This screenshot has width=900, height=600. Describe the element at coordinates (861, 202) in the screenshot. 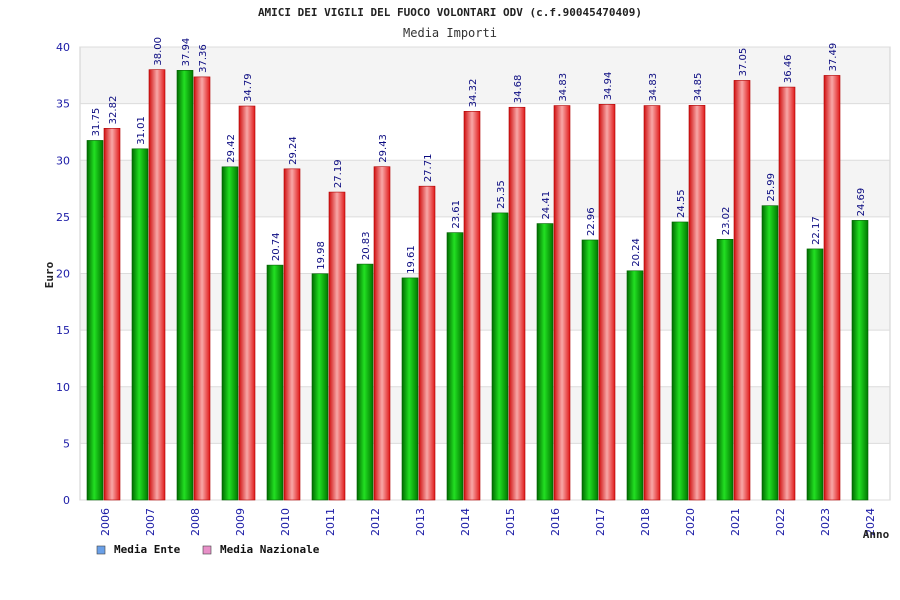

I see `data-label-2024-0: 24.69` at that location.